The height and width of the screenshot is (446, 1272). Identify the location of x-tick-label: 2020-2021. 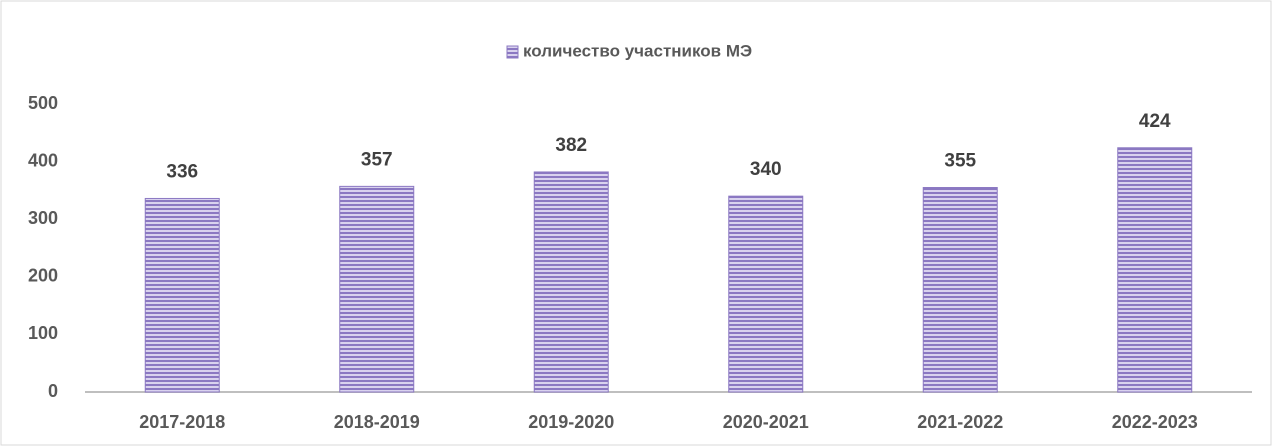
(766, 422).